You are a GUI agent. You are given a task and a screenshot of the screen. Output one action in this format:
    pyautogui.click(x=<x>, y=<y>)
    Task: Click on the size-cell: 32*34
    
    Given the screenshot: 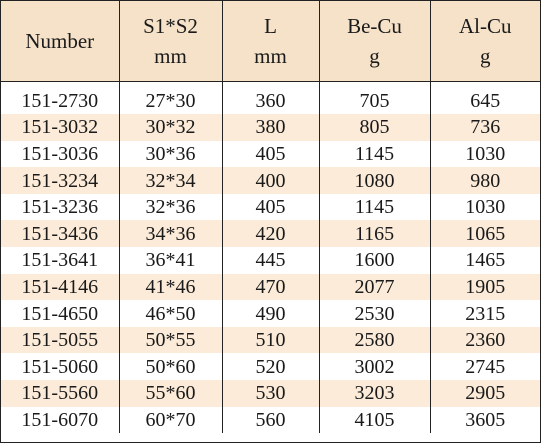 What is the action you would take?
    pyautogui.click(x=170, y=180)
    